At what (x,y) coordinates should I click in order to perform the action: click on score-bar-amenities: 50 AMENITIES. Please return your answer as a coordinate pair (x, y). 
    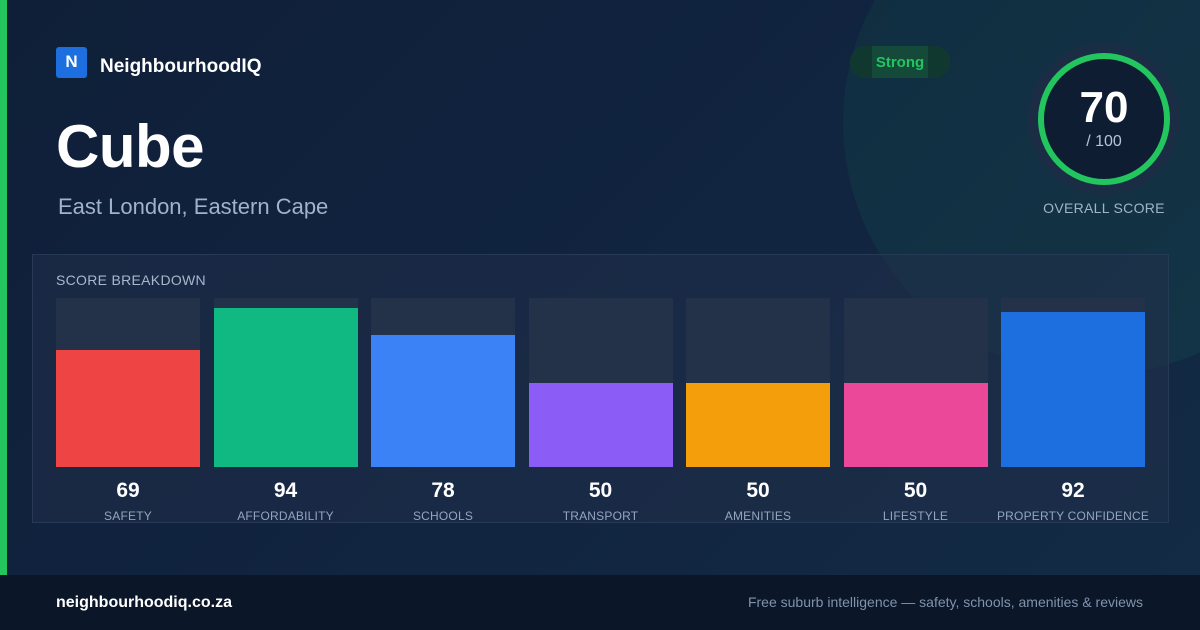
    Looking at the image, I should click on (758, 410).